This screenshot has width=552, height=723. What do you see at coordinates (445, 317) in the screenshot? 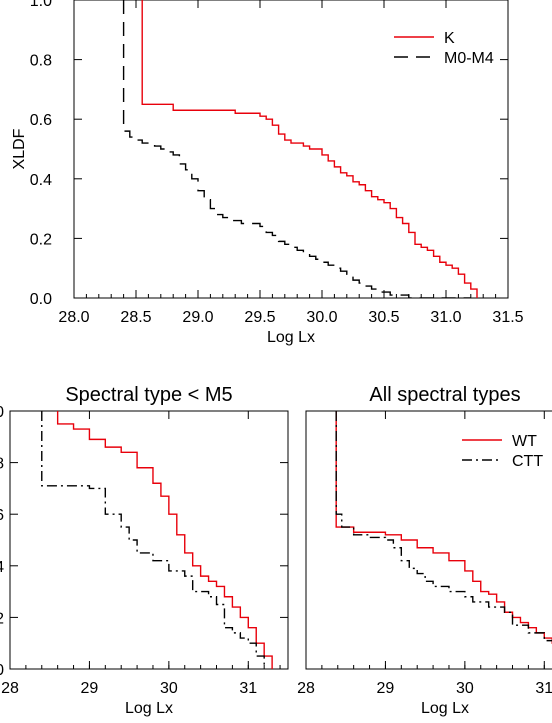
I see `x-tick-label: 31.0` at bounding box center [445, 317].